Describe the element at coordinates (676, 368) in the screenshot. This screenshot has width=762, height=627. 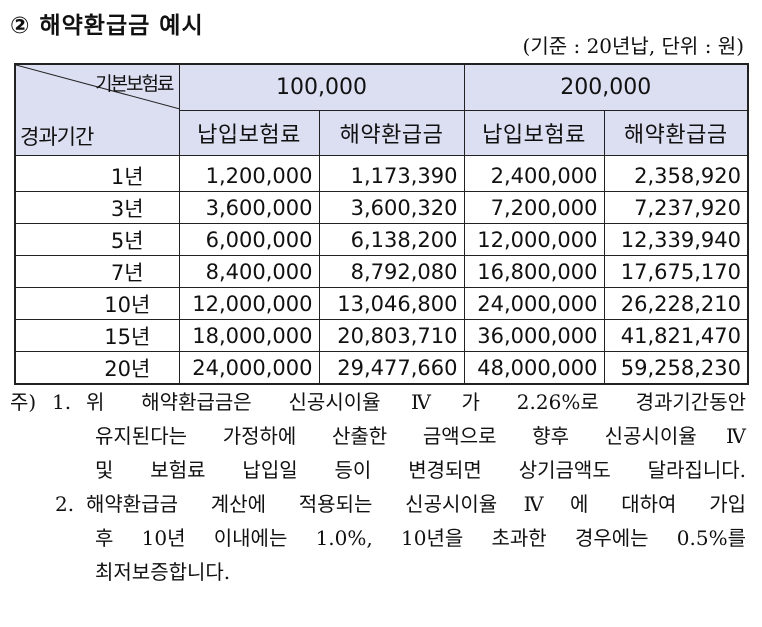
I see `refund-cell: 59,258,230` at that location.